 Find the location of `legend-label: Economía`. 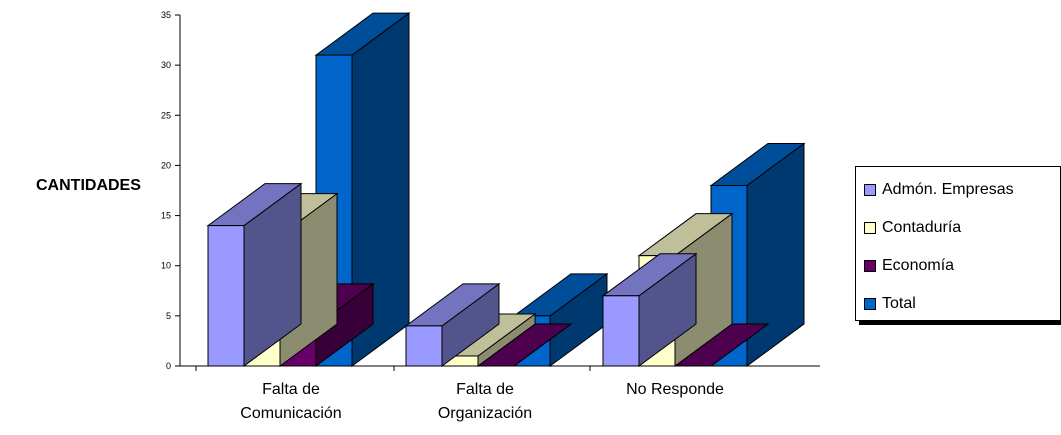

legend-label: Economía is located at coordinates (918, 265).